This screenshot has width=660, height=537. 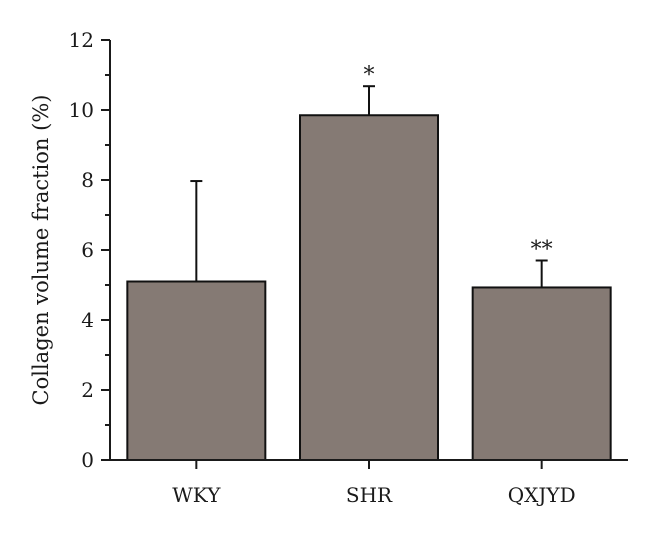 I want to click on y-axis: 0 2 4 6 8 10 12, so click(x=90, y=250).